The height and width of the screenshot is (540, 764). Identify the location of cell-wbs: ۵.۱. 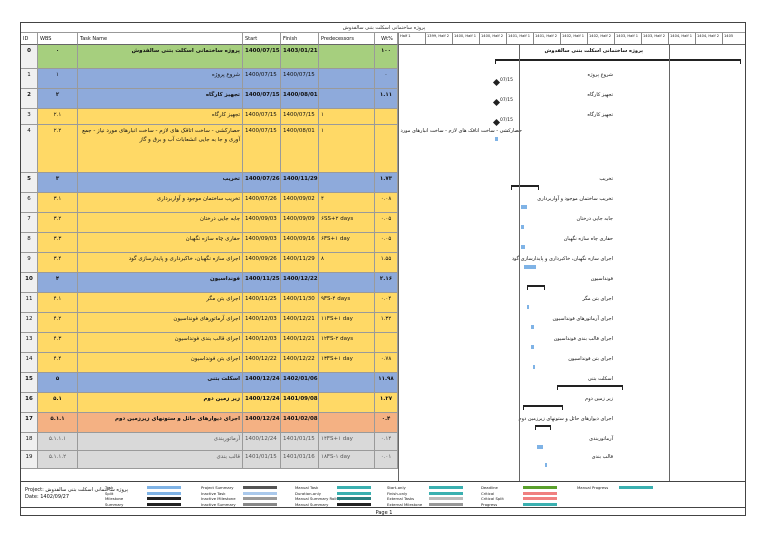
(58, 403).